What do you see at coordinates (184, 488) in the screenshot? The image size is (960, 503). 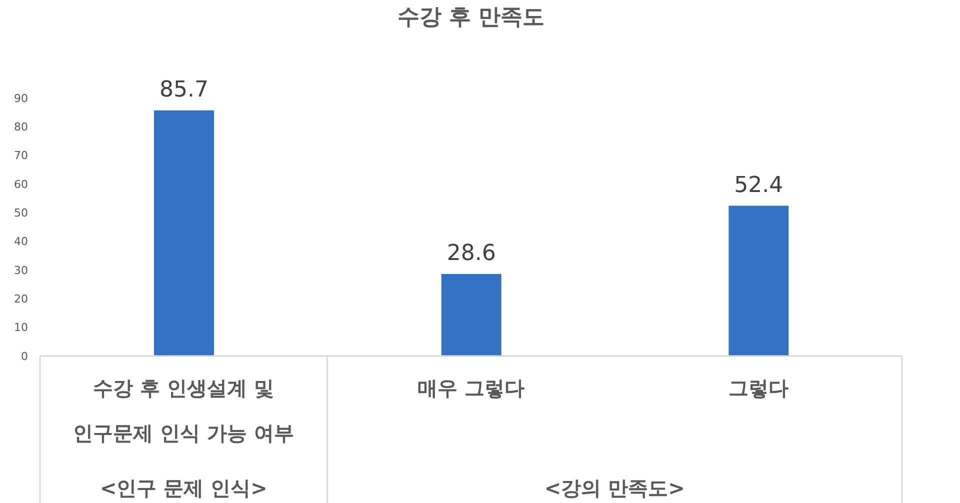 I see `text: <인구 문제 인식>` at bounding box center [184, 488].